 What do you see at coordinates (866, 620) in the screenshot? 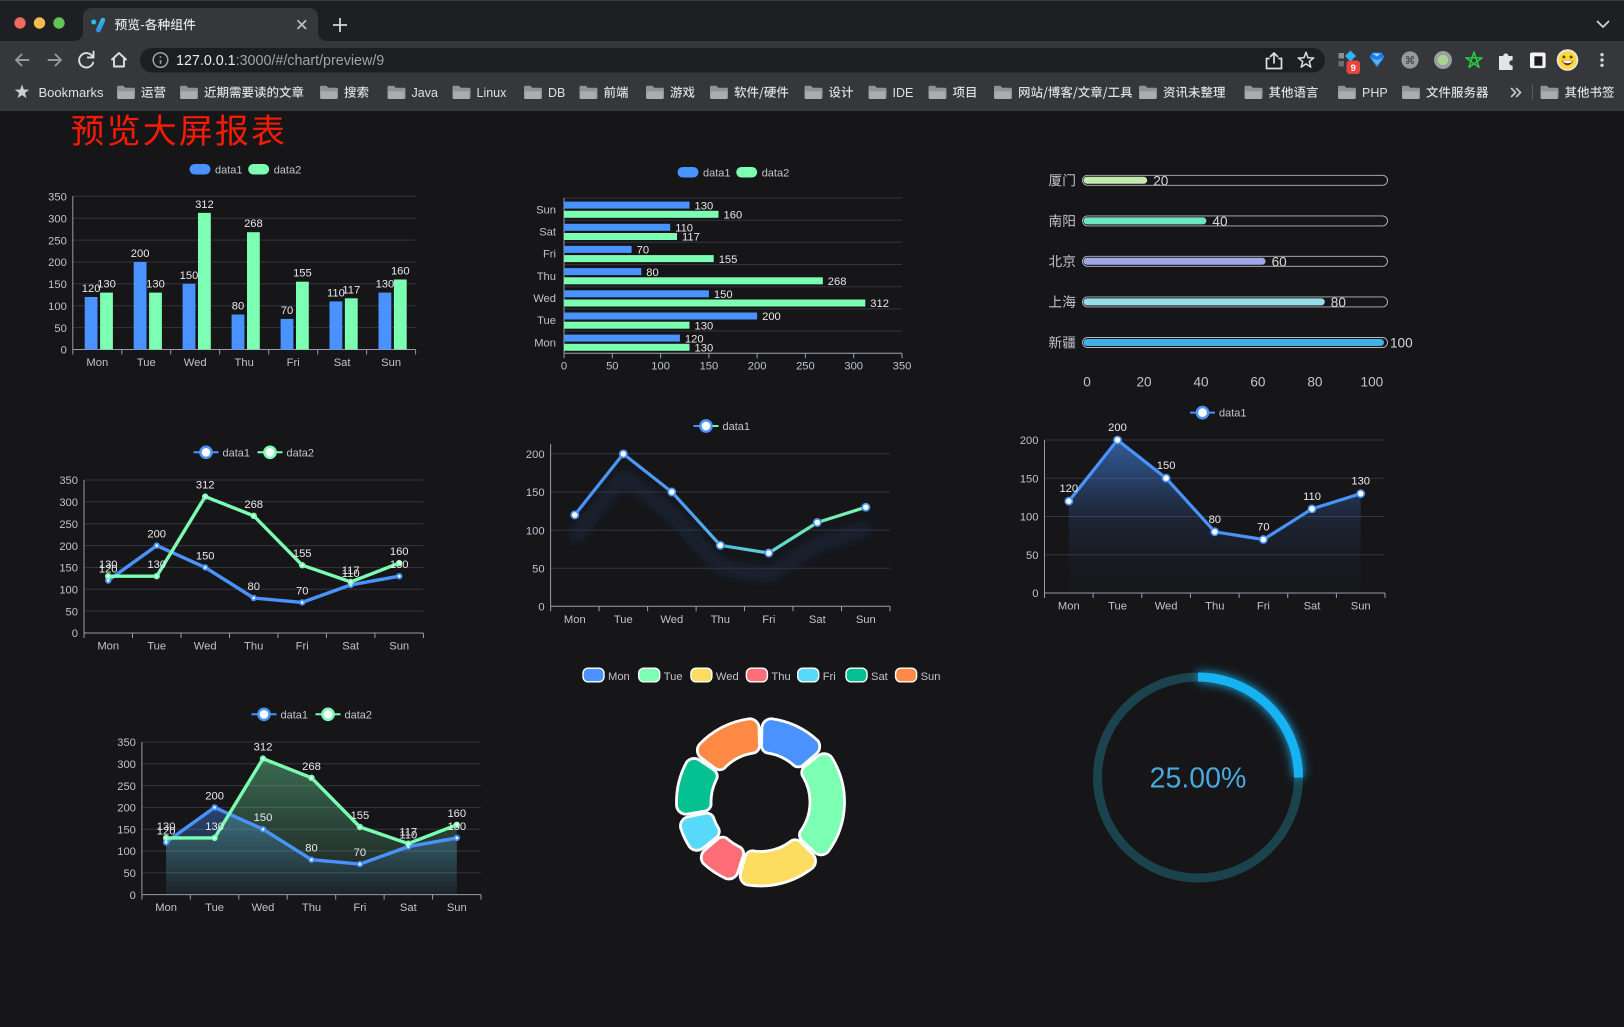
I see `svg-text: Sun` at bounding box center [866, 620].